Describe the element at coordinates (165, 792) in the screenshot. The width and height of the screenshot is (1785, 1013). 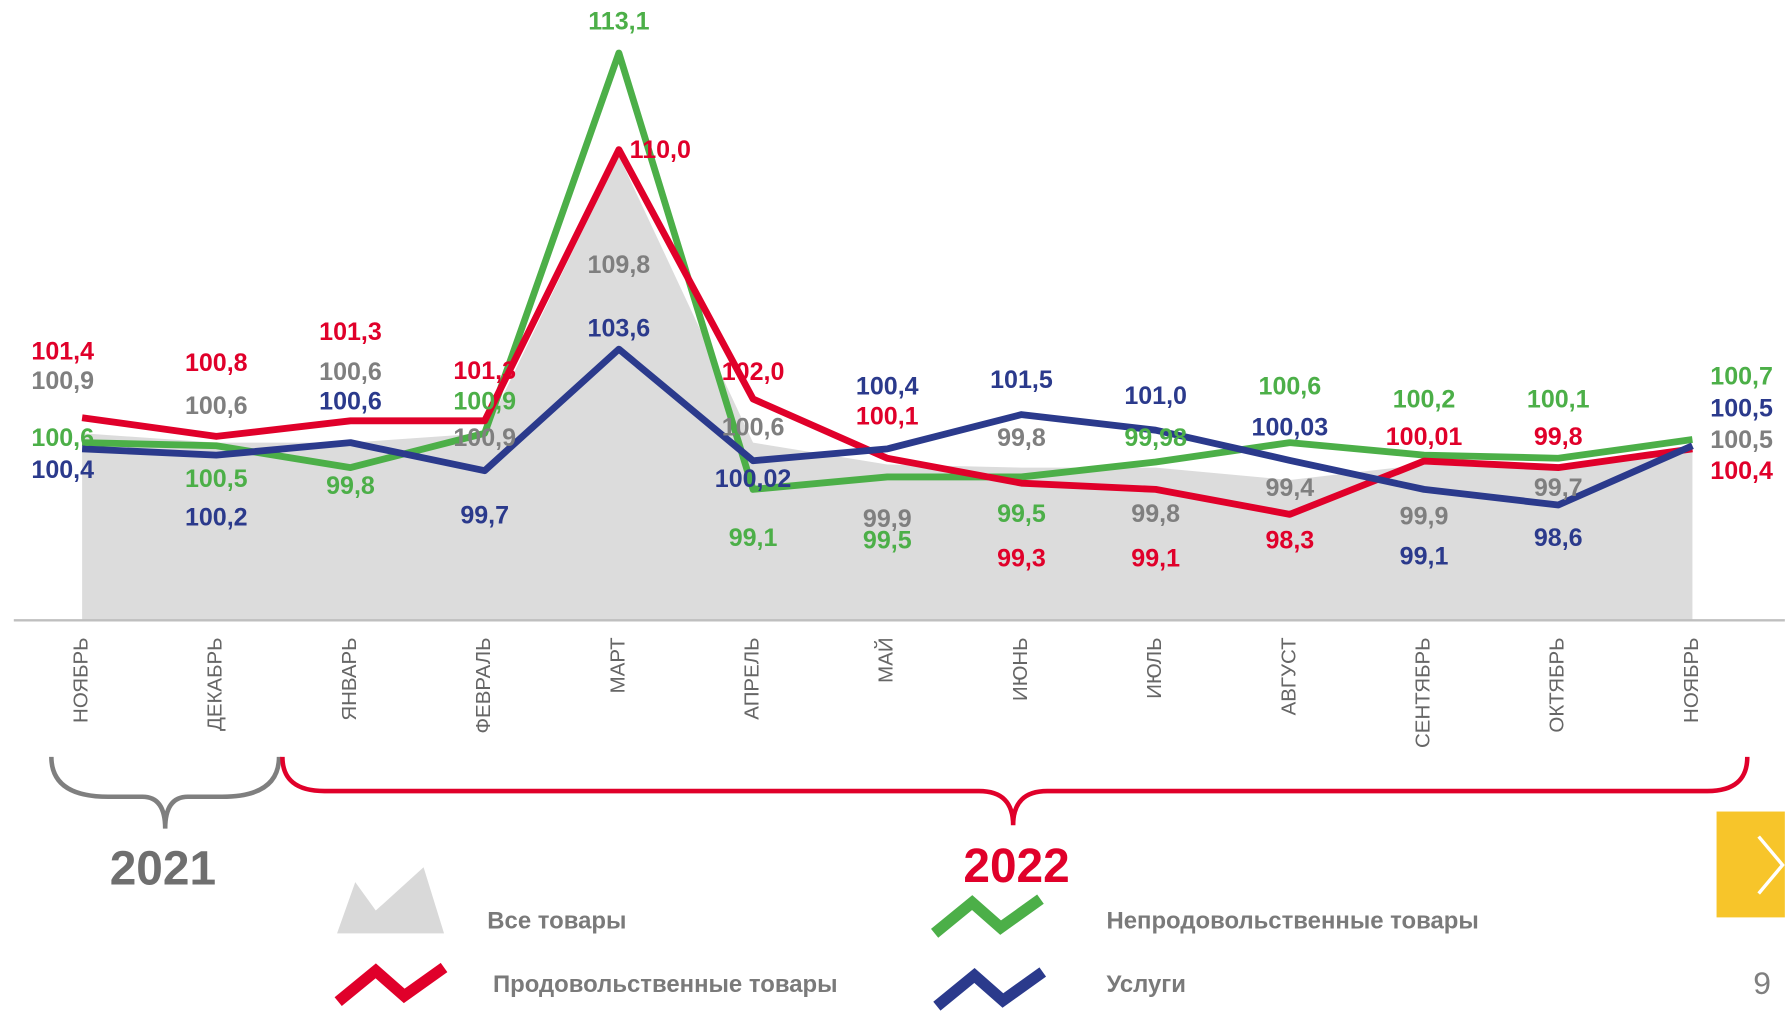
I see `brace-2021` at that location.